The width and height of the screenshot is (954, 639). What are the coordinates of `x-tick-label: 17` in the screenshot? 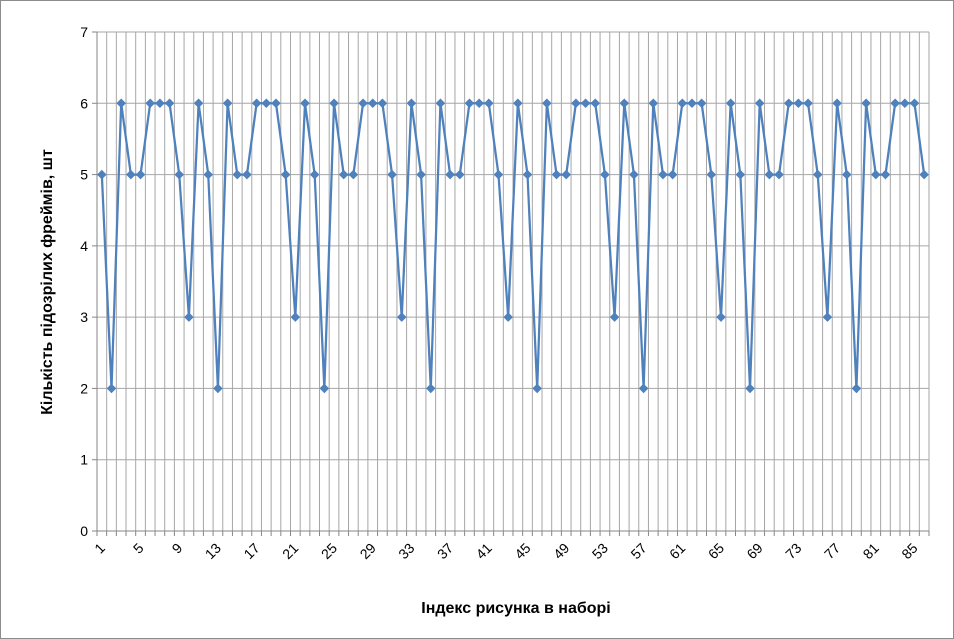 It's located at (251, 551).